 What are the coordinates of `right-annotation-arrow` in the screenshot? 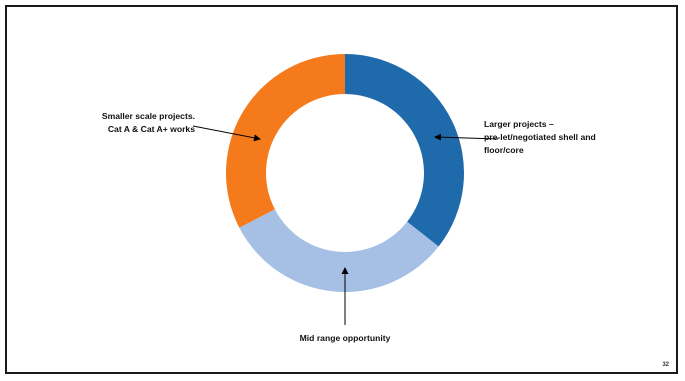 It's located at (466, 137).